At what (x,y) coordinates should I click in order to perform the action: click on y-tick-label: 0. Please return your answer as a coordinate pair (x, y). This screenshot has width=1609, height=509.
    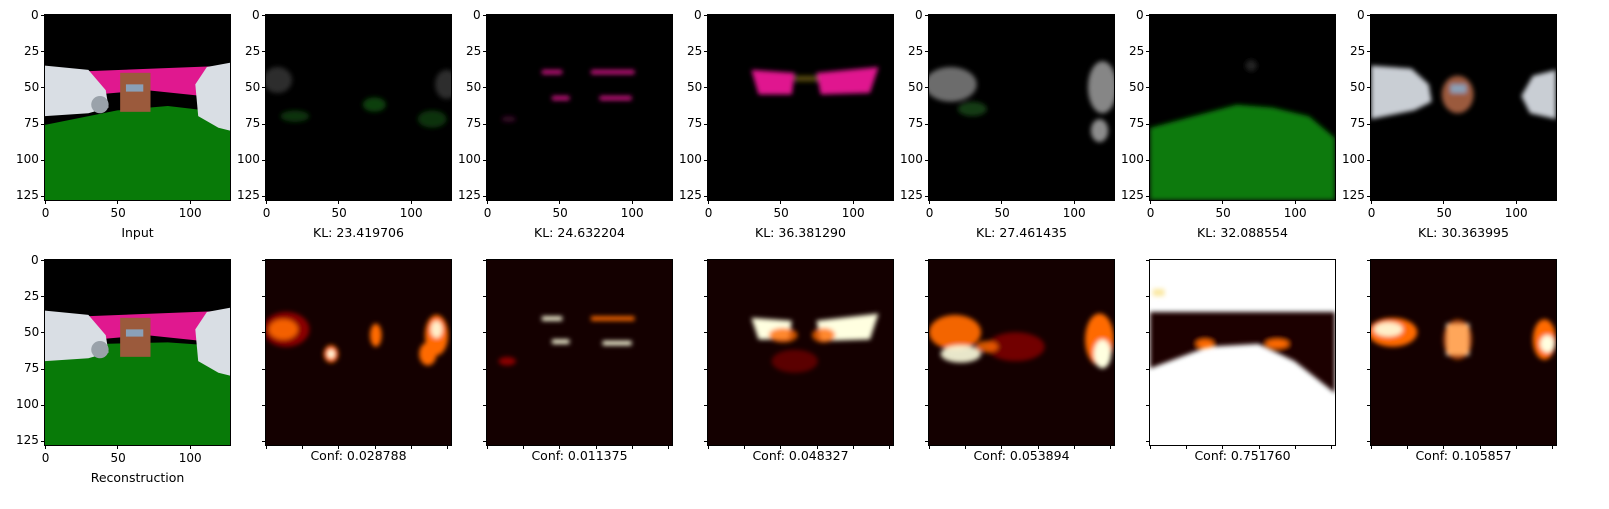
    Looking at the image, I should click on (919, 14).